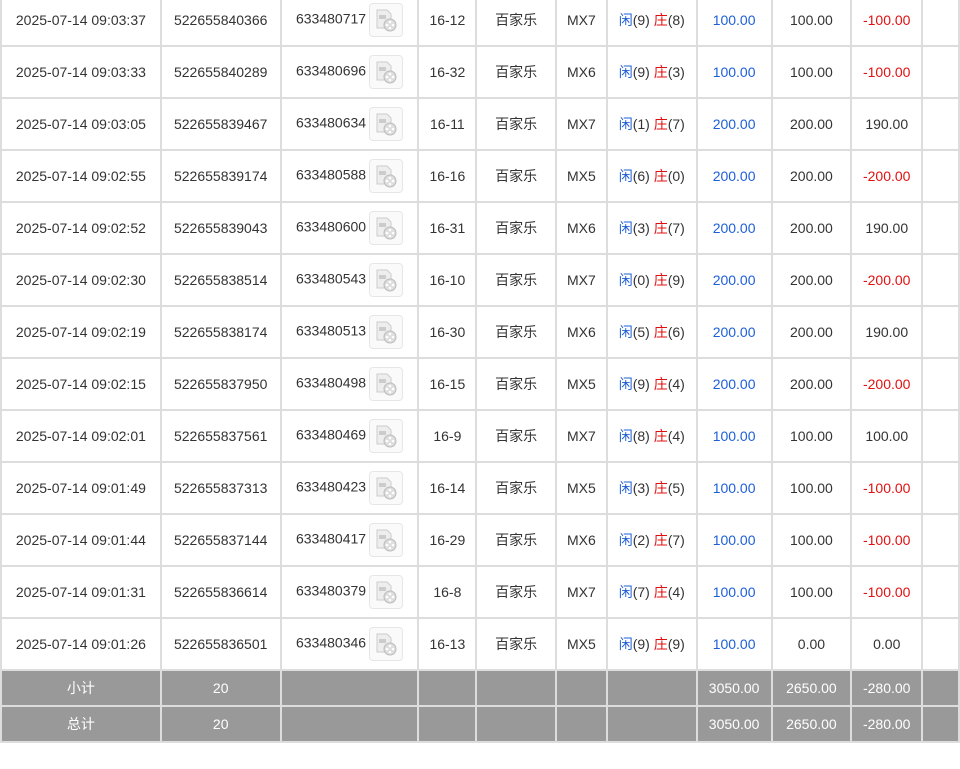 This screenshot has width=960, height=769. Describe the element at coordinates (220, 644) in the screenshot. I see `order-number: 522655836501` at that location.